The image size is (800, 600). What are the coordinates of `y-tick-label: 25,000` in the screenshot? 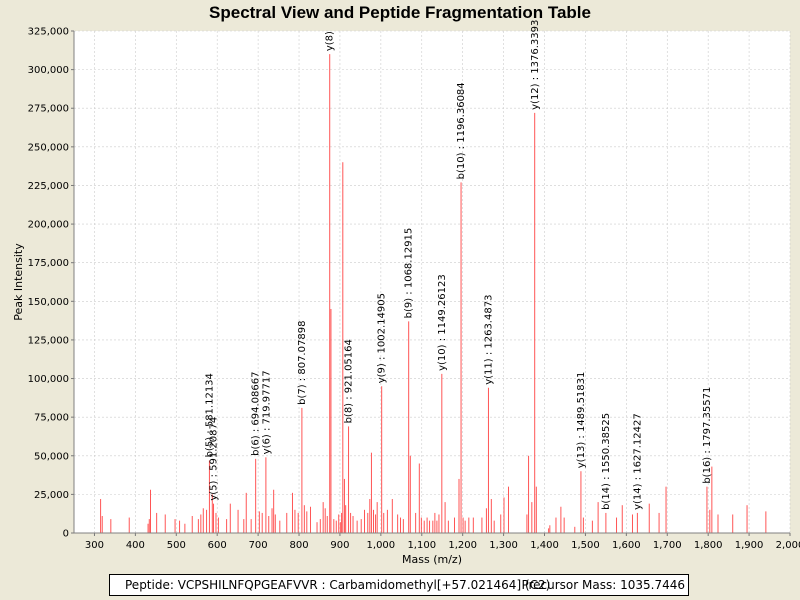 It's located at (51, 495).